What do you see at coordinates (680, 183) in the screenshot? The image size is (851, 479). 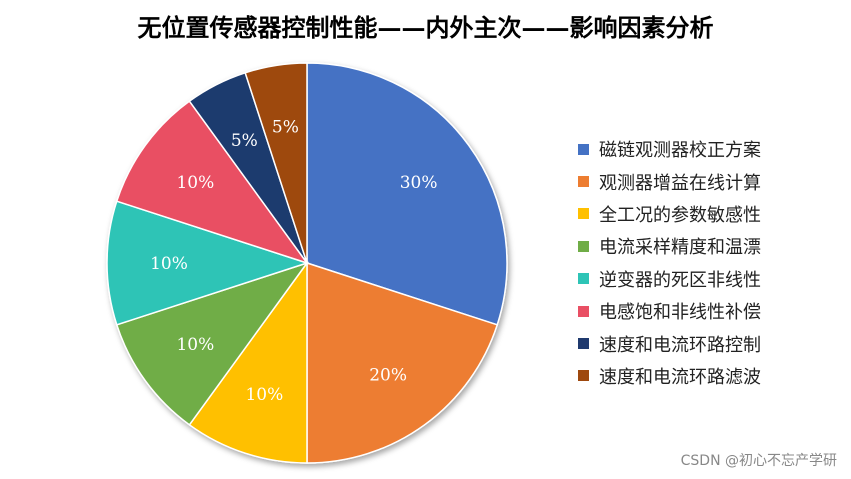 I see `legend-label: 观测器增益在线计算` at bounding box center [680, 183].